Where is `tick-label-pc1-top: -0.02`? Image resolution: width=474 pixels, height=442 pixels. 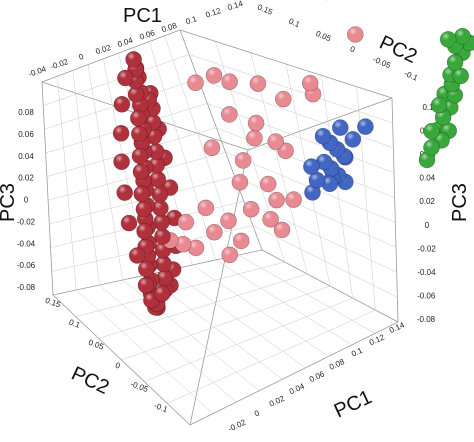 tick-label-pc1-top: -0.02 is located at coordinates (59, 64).